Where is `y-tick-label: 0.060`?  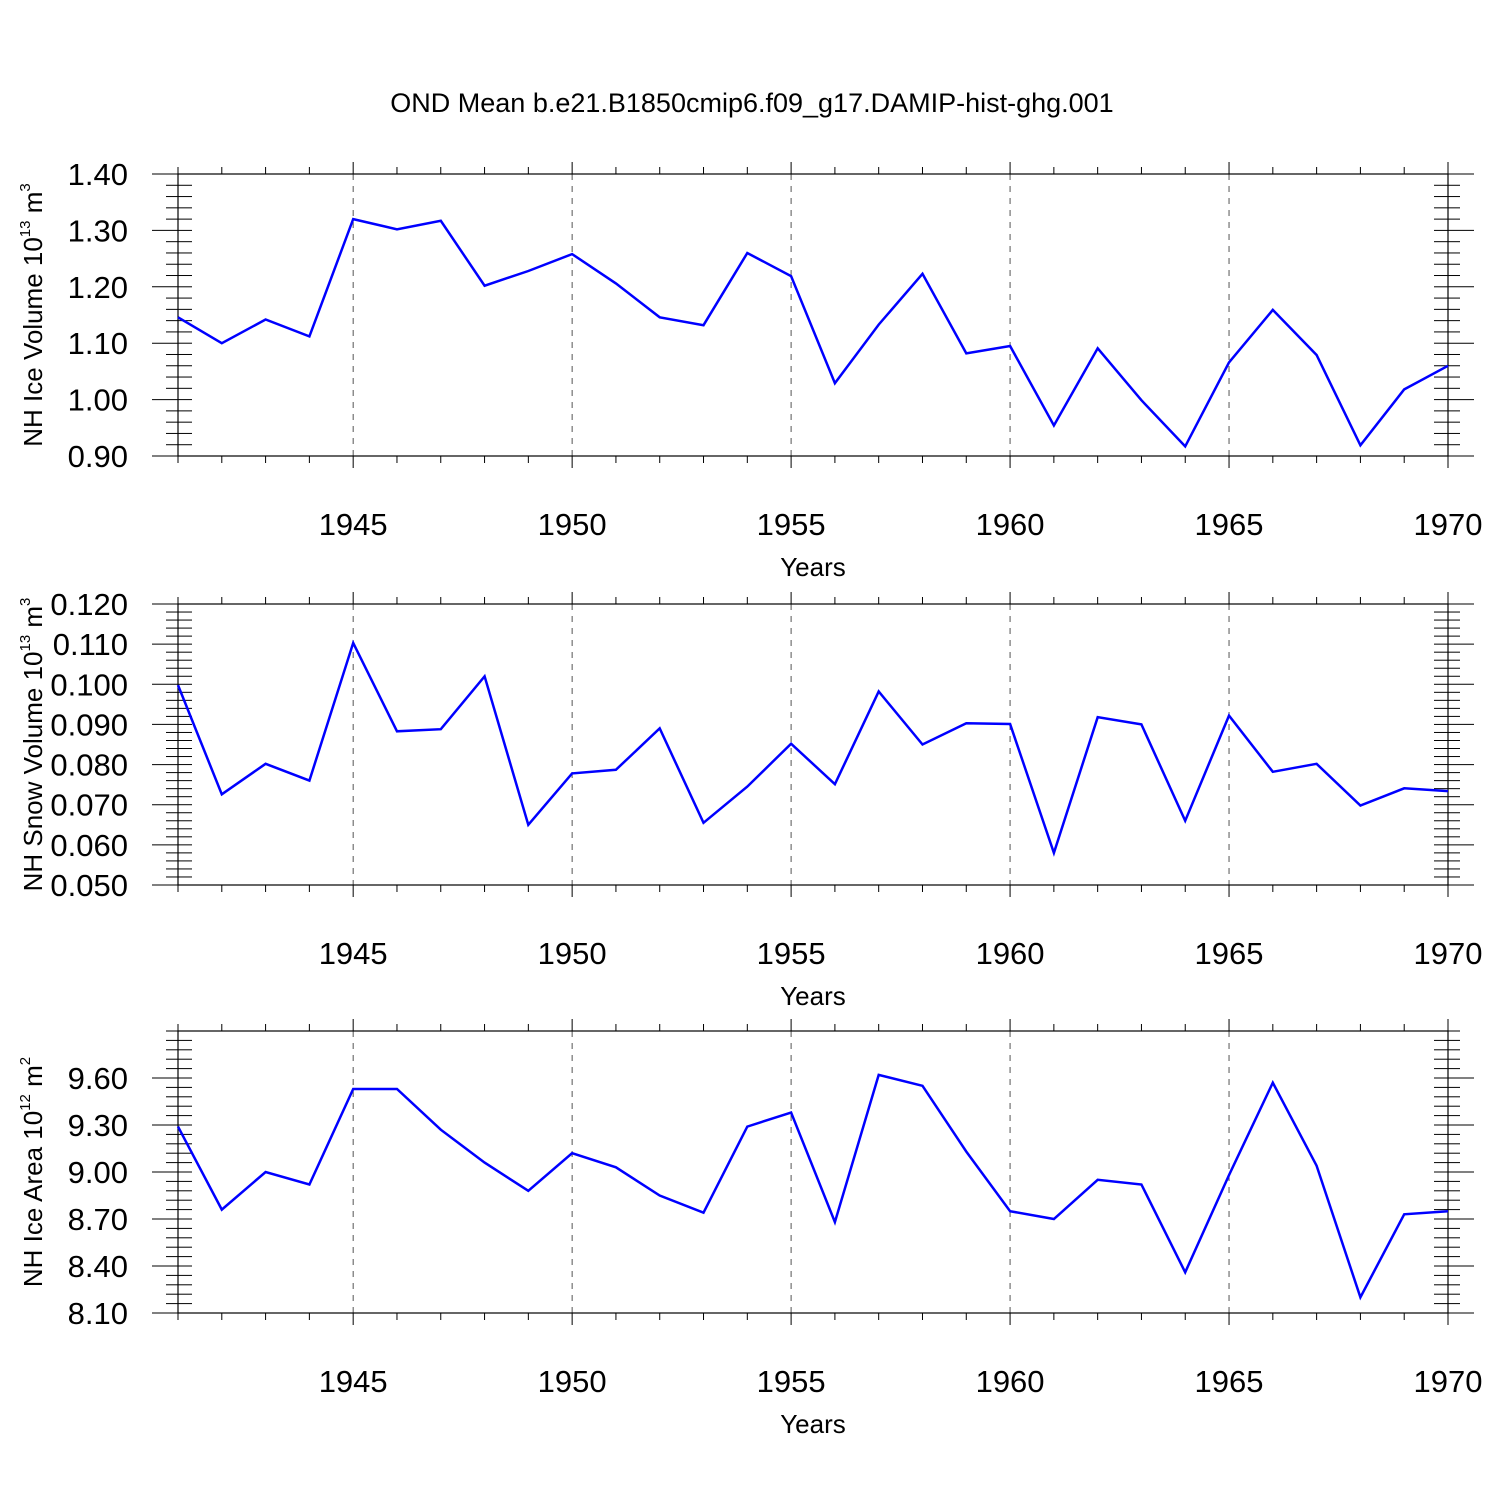
y-tick-label: 0.060 is located at coordinates (89, 845).